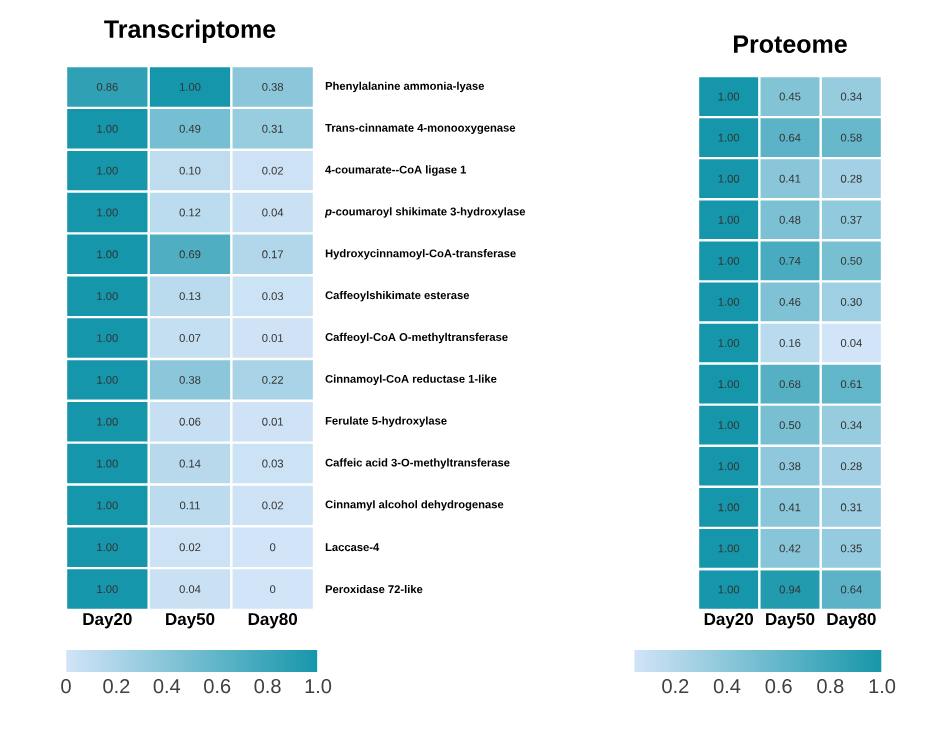 The height and width of the screenshot is (734, 948). What do you see at coordinates (190, 31) in the screenshot?
I see `chart-title: Transcriptome` at bounding box center [190, 31].